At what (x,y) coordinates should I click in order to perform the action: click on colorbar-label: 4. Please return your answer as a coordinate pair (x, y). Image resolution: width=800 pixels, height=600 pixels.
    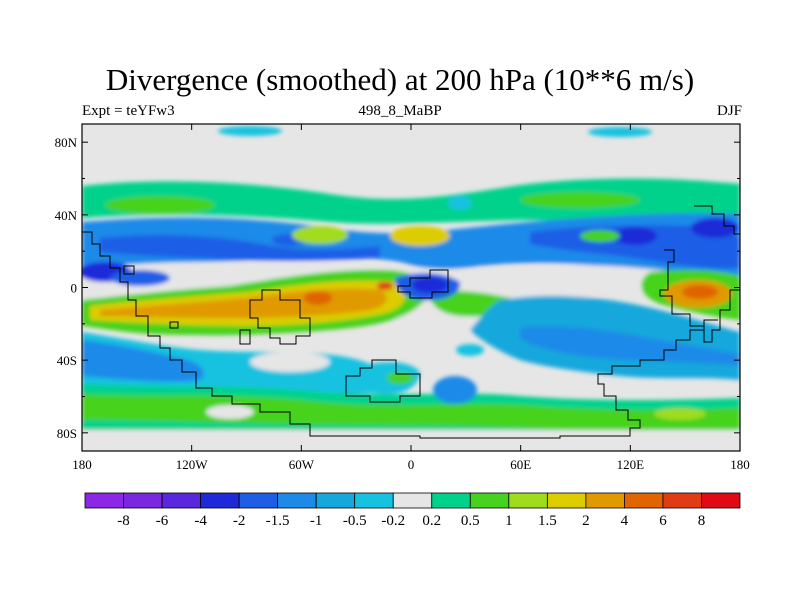
    Looking at the image, I should click on (625, 521).